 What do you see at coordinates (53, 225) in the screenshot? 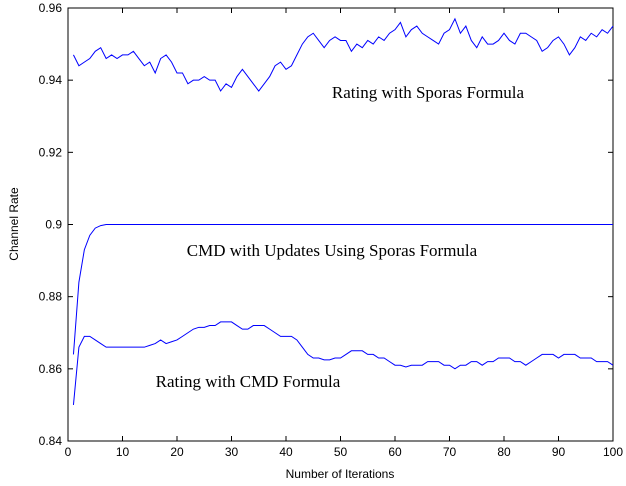
I see `y-tick-label: 0.9` at bounding box center [53, 225].